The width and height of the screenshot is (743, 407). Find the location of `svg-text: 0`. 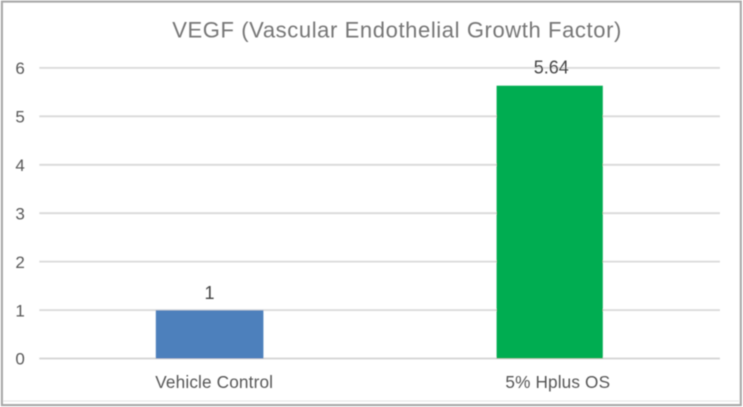

svg-text: 0 is located at coordinates (19, 359).